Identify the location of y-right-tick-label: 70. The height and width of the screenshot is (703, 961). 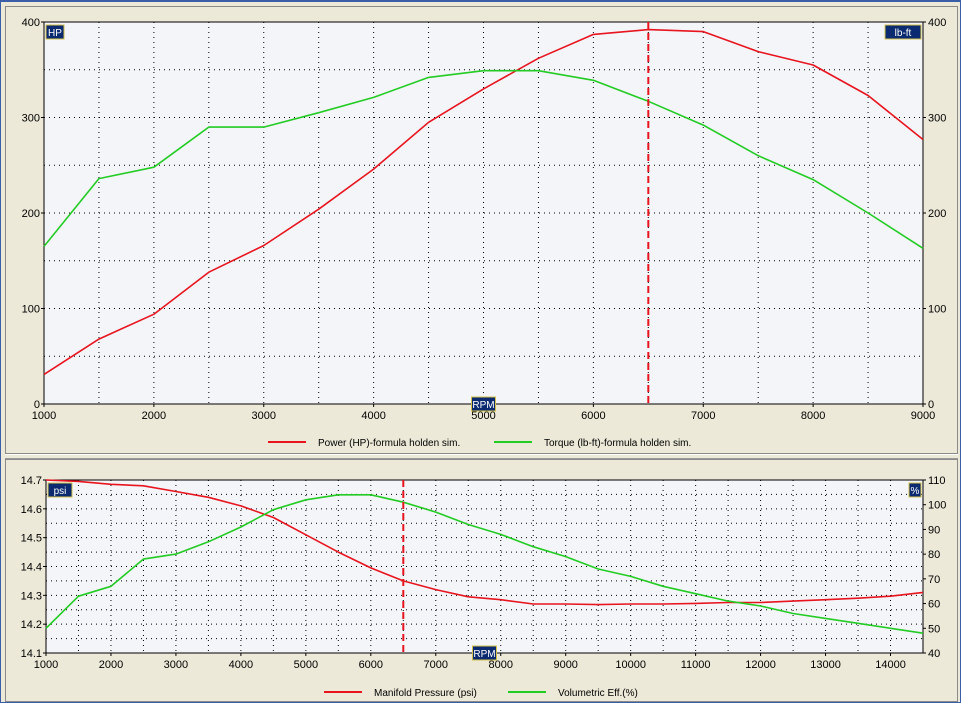
(934, 580).